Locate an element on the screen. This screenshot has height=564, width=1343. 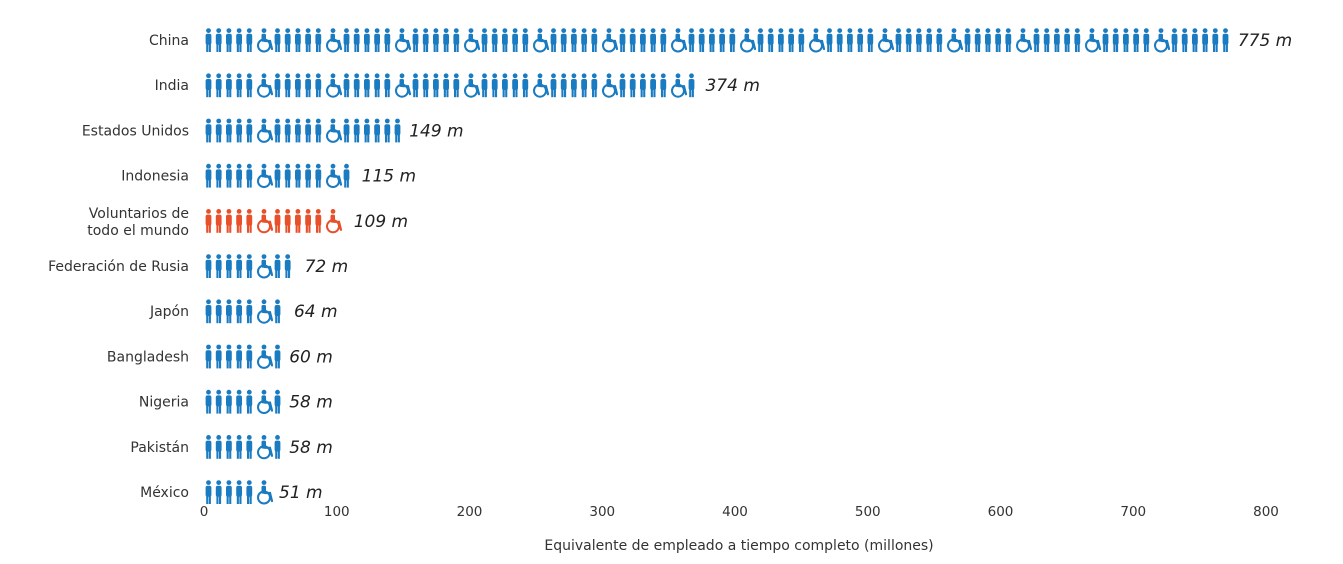
data-label: 72 m is located at coordinates (327, 267).